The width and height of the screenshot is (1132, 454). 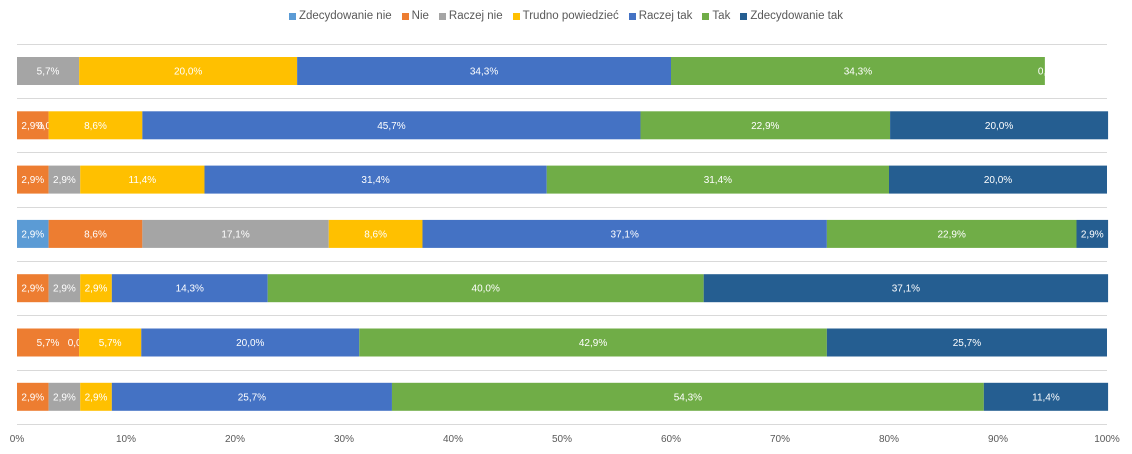 What do you see at coordinates (126, 439) in the screenshot?
I see `x-tick-label: 10%` at bounding box center [126, 439].